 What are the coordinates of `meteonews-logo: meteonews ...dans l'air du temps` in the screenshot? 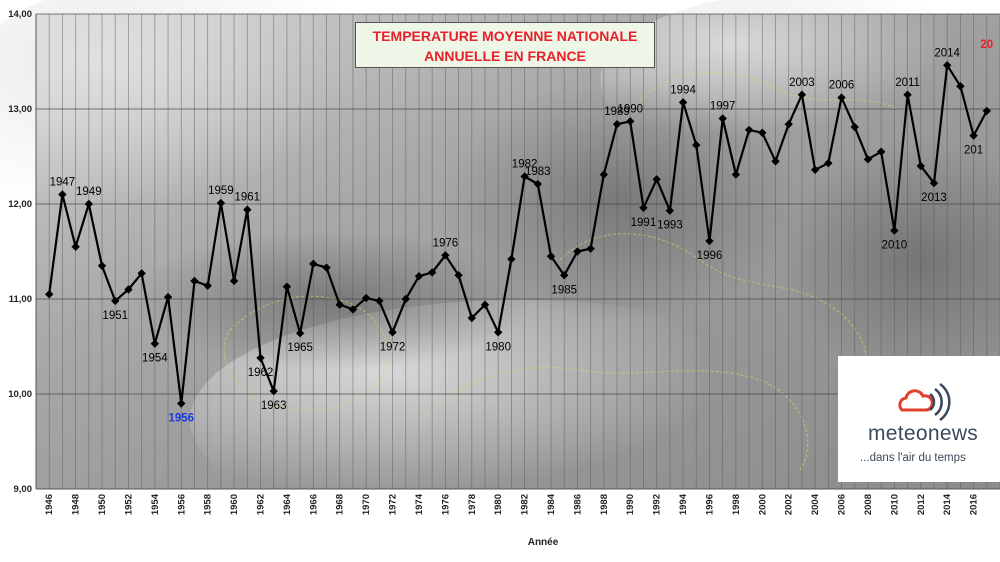 It's located at (919, 419).